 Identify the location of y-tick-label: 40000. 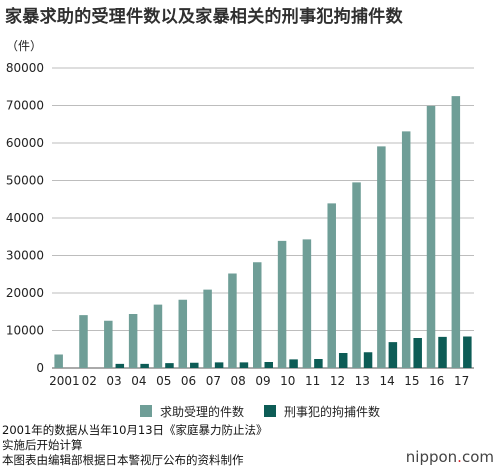
(25, 218).